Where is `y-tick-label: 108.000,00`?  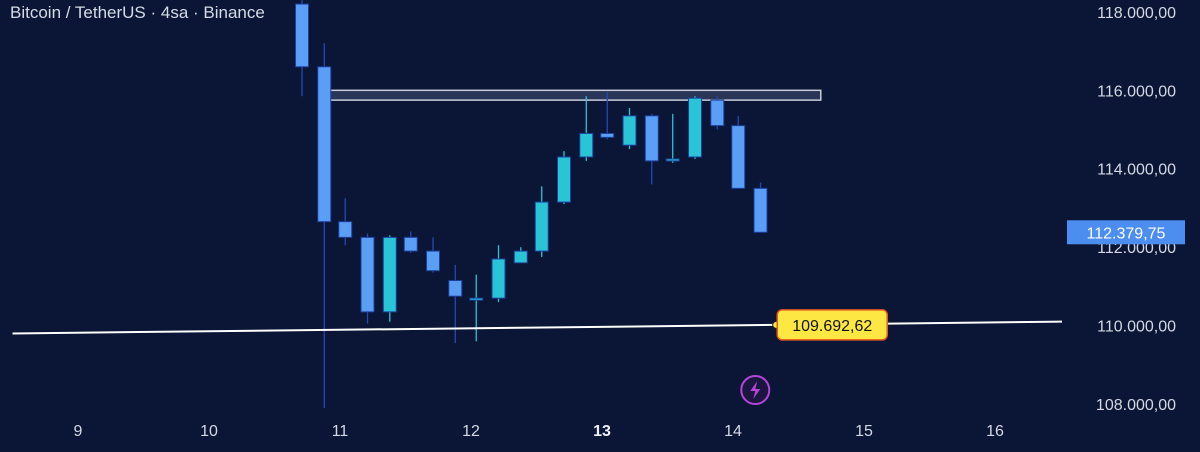
y-tick-label: 108.000,00 is located at coordinates (1136, 405).